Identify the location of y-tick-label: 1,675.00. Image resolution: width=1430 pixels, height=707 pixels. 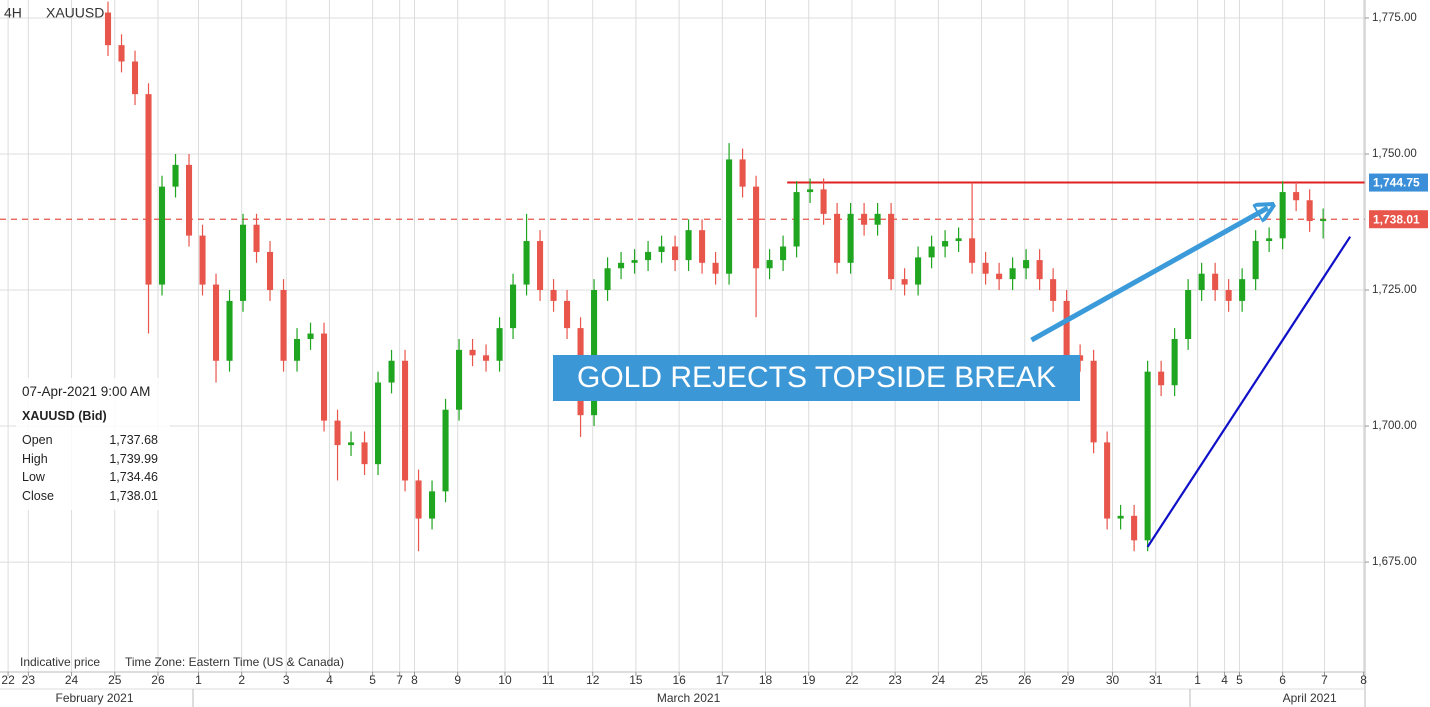
(1394, 562).